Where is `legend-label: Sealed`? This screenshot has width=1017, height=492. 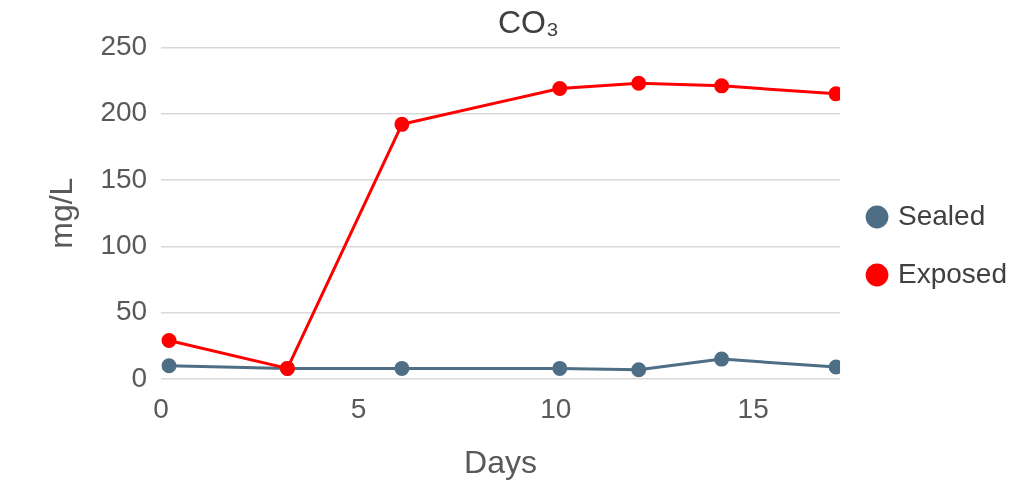 legend-label: Sealed is located at coordinates (942, 215).